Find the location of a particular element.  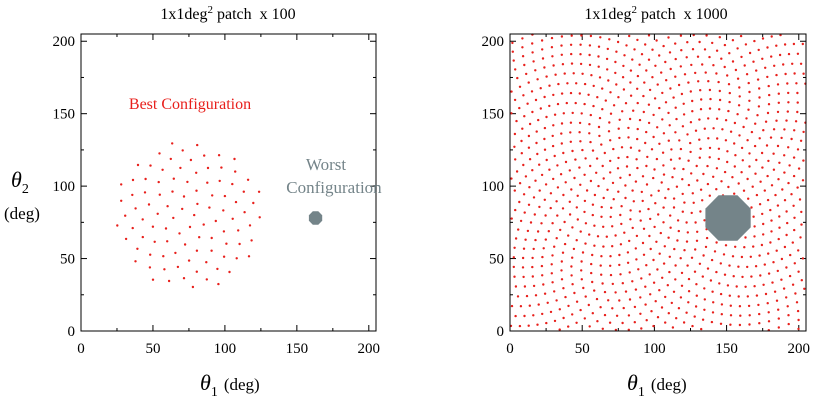

y-tick-label: 0 is located at coordinates (501, 332).